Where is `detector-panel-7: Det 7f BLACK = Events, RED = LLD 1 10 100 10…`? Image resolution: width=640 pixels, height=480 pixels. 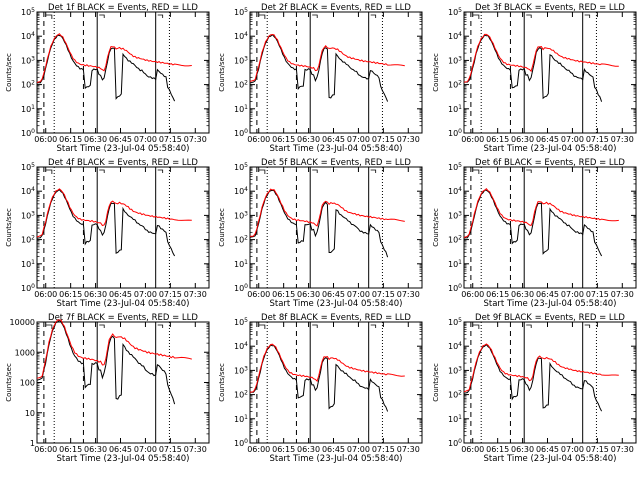
detector-panel-7: Det 7f BLACK = Events, RED = LLD 1 10 100 10… is located at coordinates (107, 388).